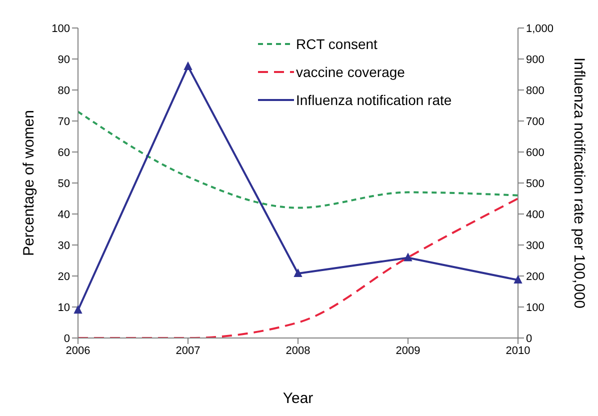 This screenshot has width=598, height=416. I want to click on y2-tick-label: 700, so click(535, 122).